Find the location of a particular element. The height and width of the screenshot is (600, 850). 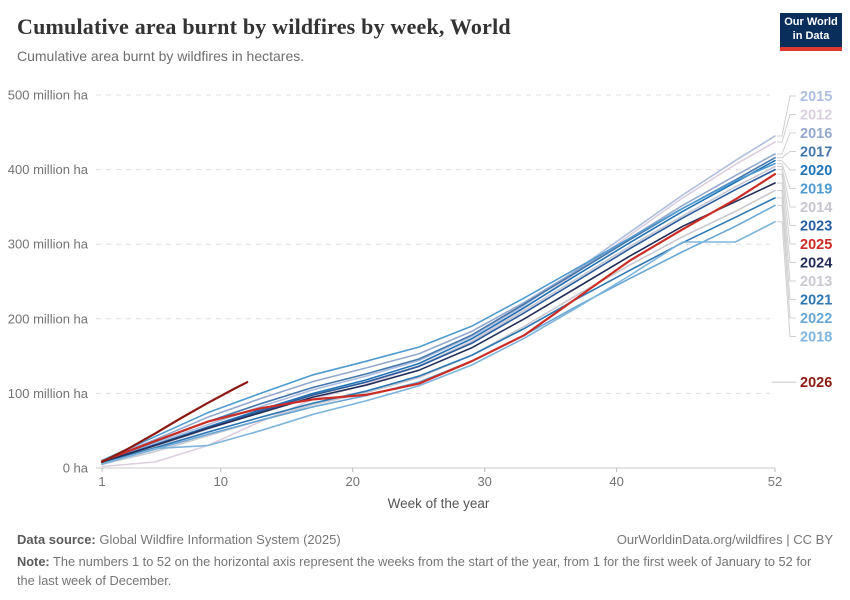

legend-connector-2023 is located at coordinates (786, 197).